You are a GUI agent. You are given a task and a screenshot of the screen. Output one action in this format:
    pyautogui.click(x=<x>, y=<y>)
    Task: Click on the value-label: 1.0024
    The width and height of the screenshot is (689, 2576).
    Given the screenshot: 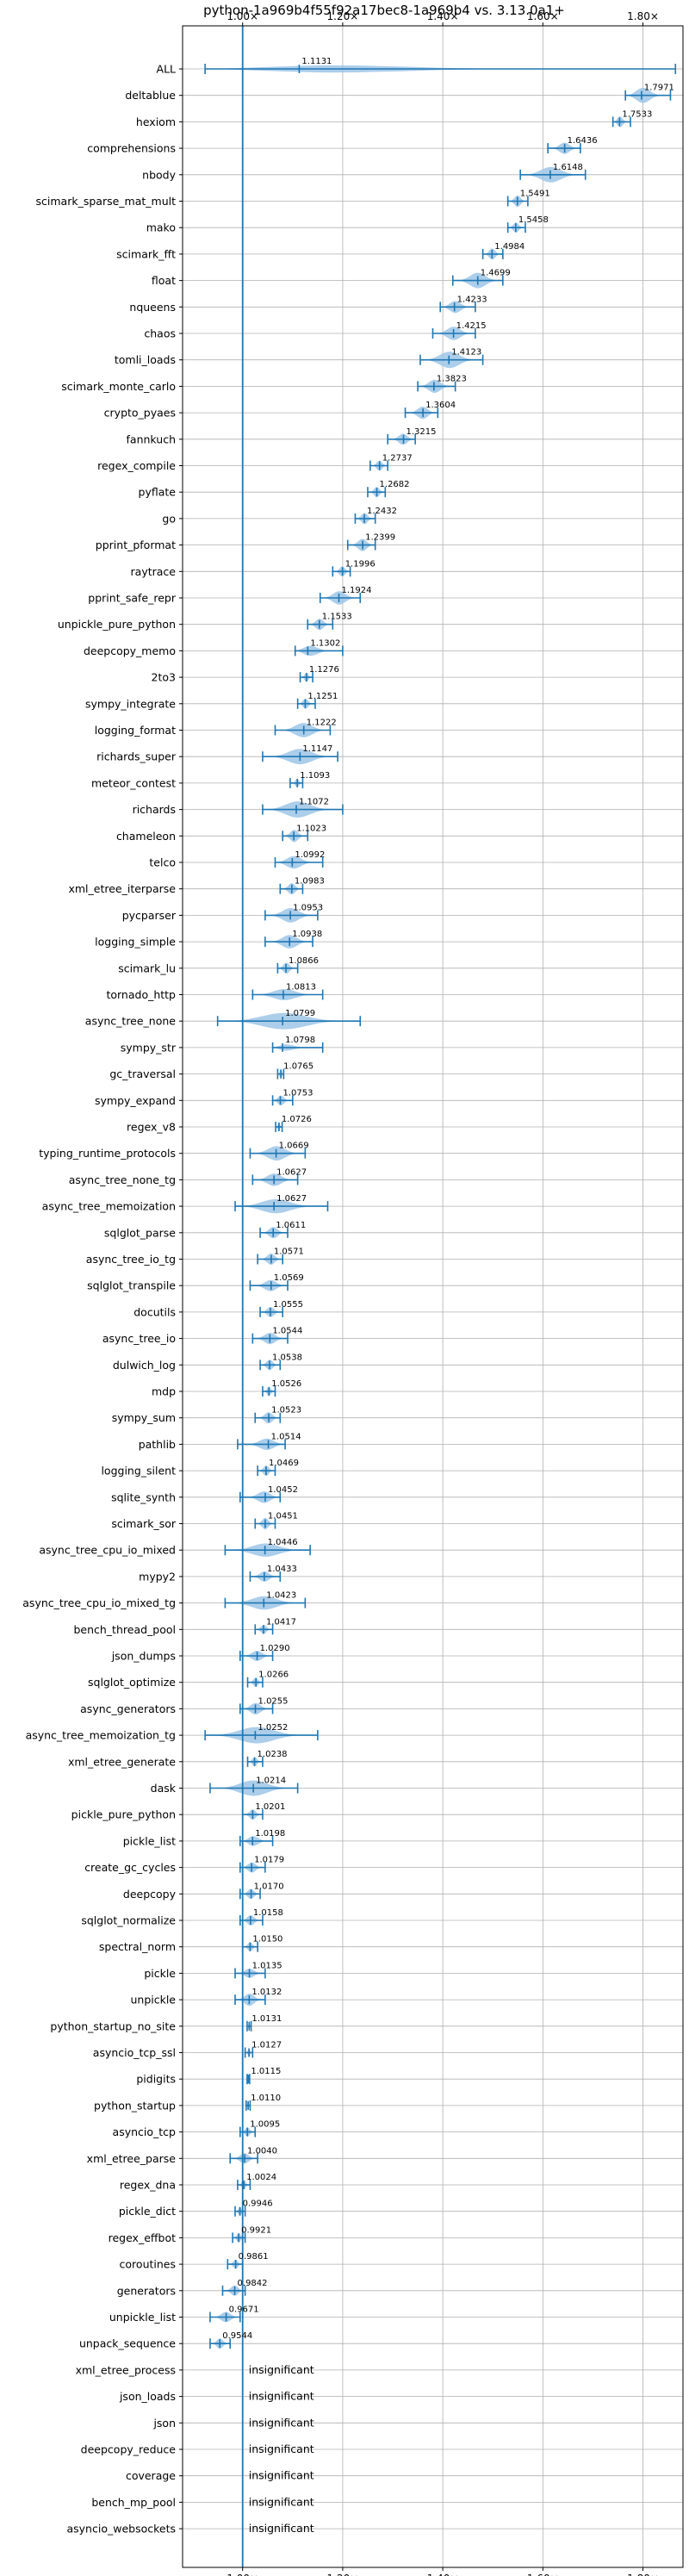 What is the action you would take?
    pyautogui.click(x=261, y=2178)
    